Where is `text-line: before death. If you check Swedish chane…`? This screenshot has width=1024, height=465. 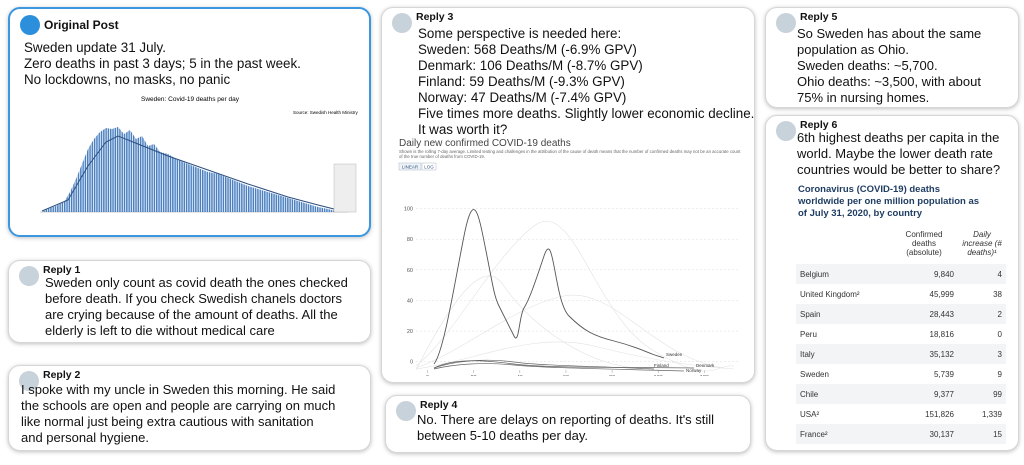 text-line: before death. If you check Swedish chane… is located at coordinates (194, 298).